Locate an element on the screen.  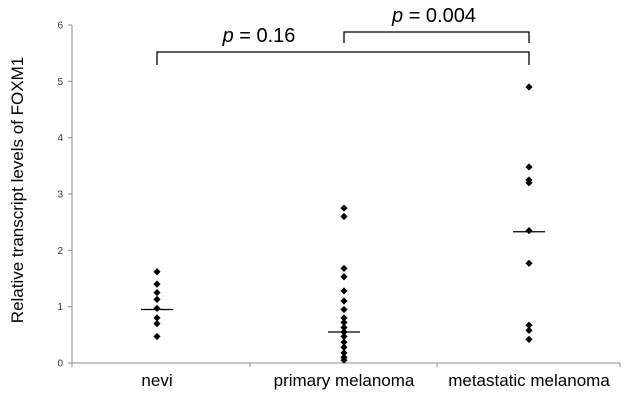
y-tick-label: 5 is located at coordinates (60, 82).